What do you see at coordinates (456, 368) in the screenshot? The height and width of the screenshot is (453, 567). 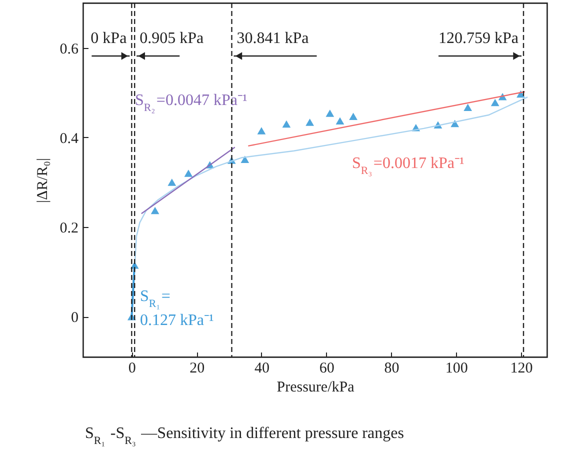 I see `x-tick-label: 100` at bounding box center [456, 368].